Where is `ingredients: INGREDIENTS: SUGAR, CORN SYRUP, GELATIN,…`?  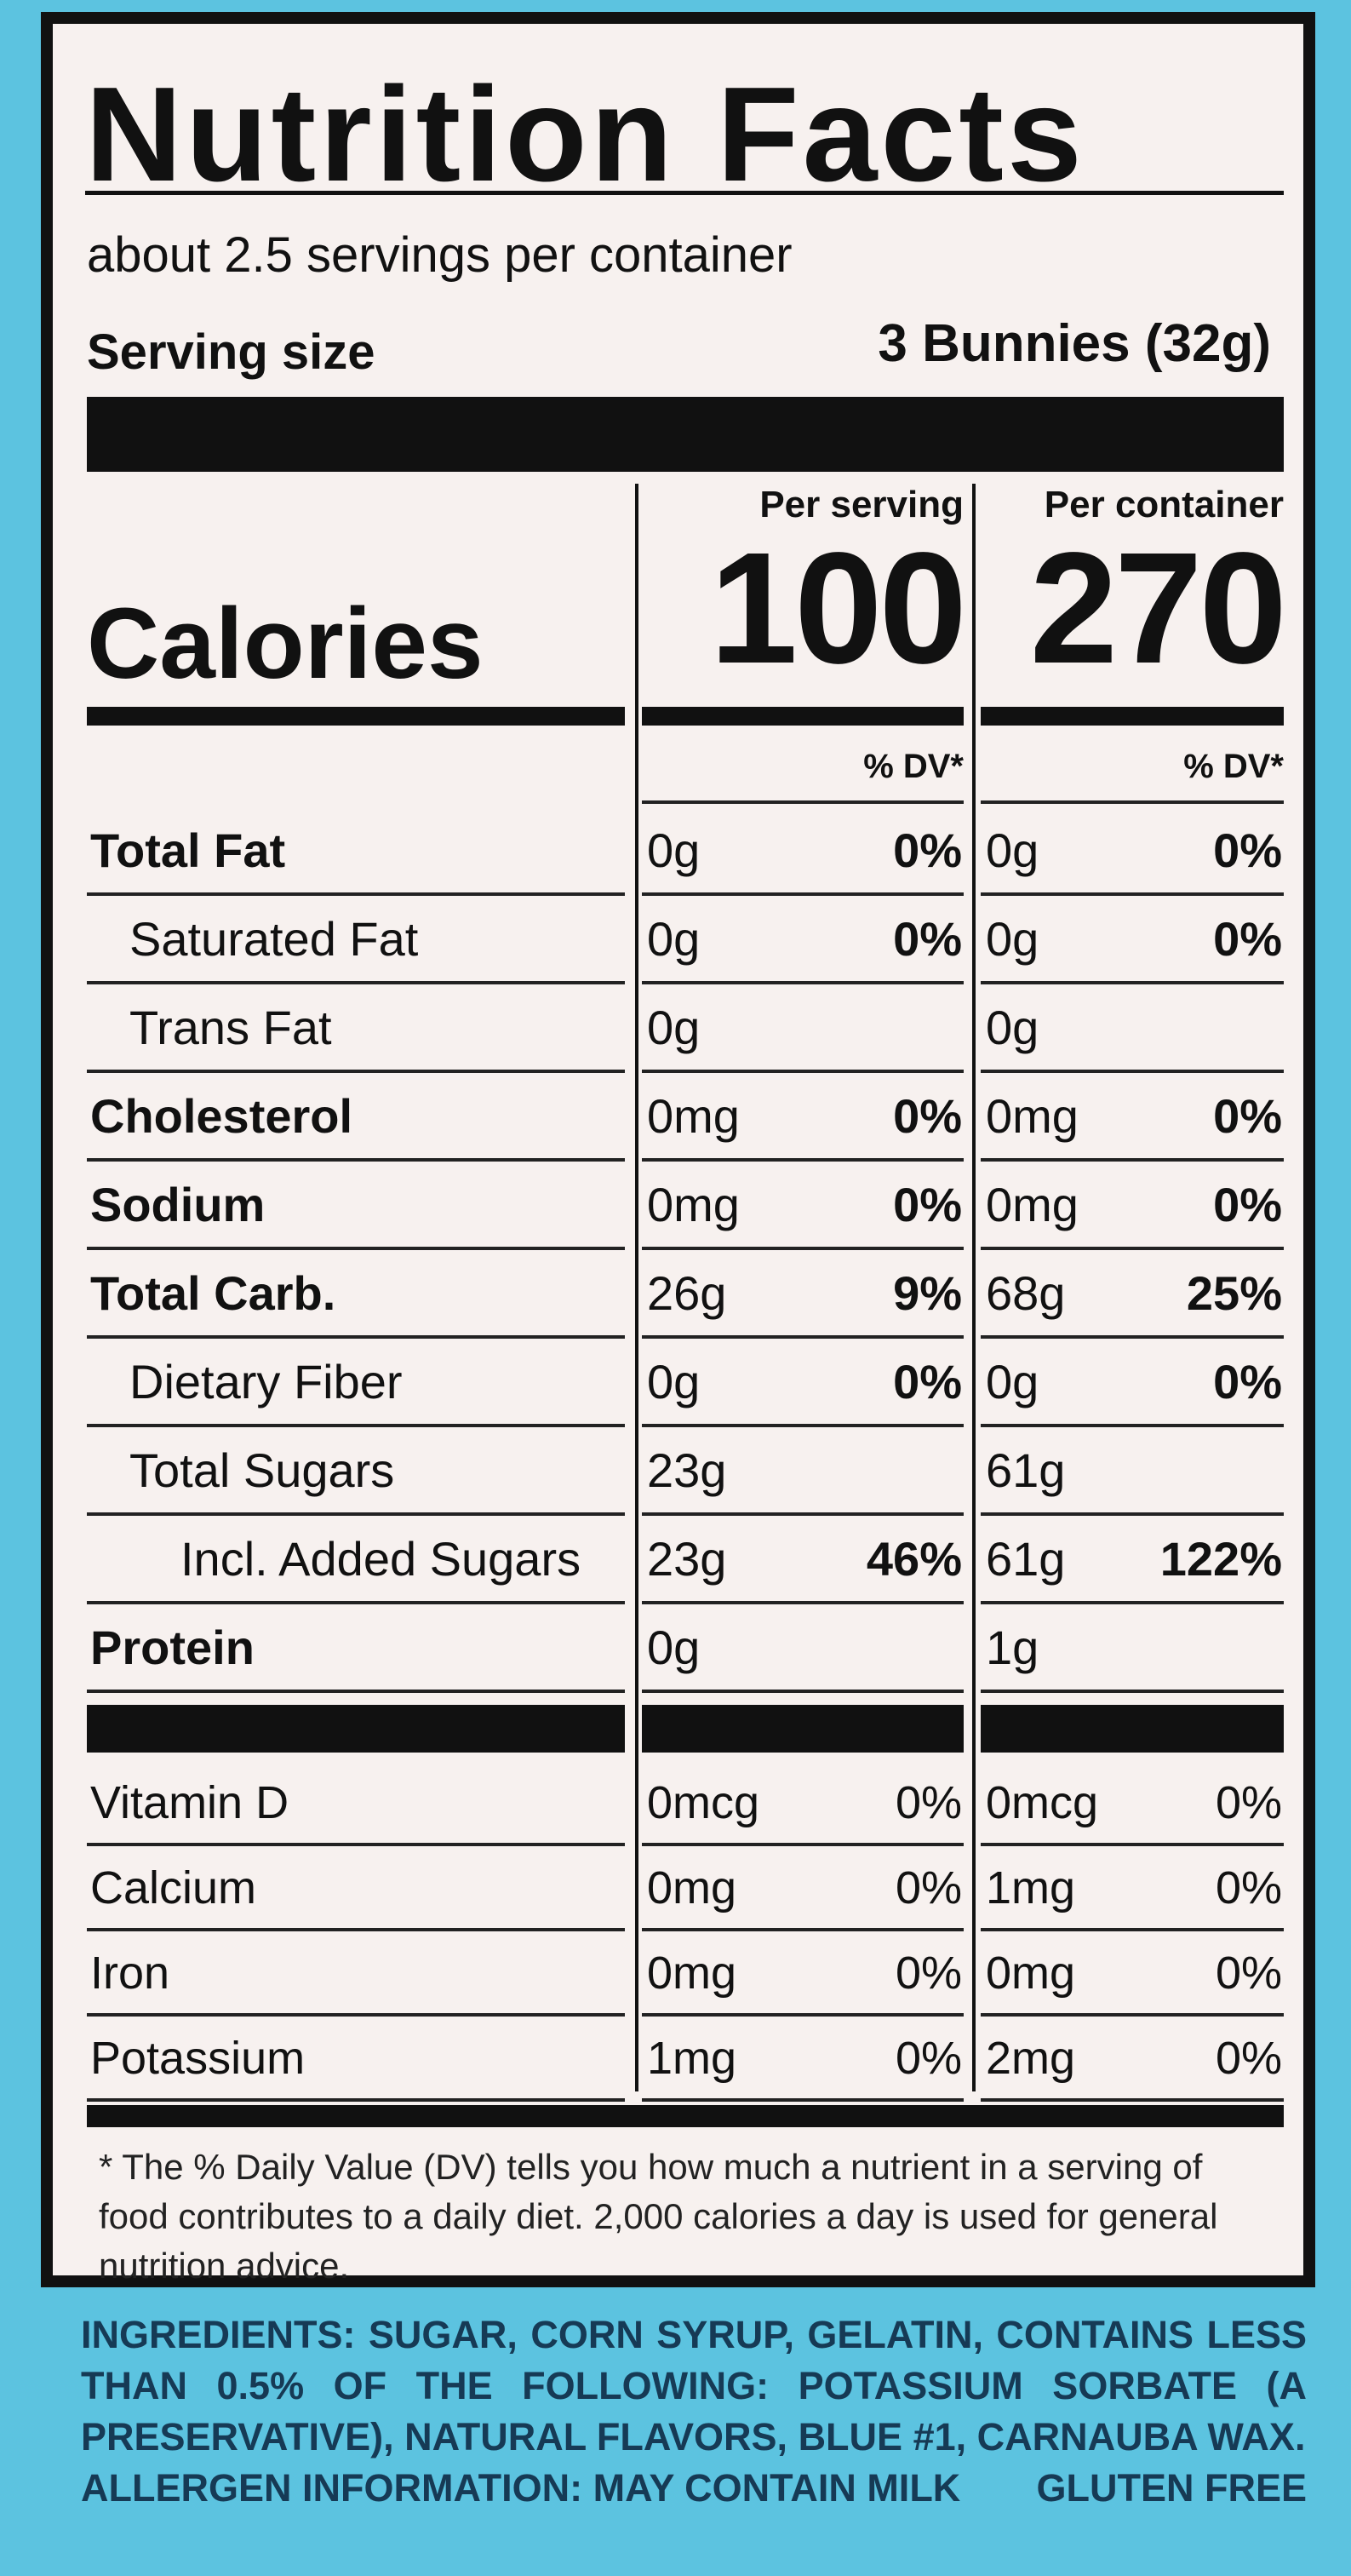 ingredients: INGREDIENTS: SUGAR, CORN SYRUP, GELATIN,… is located at coordinates (694, 2411).